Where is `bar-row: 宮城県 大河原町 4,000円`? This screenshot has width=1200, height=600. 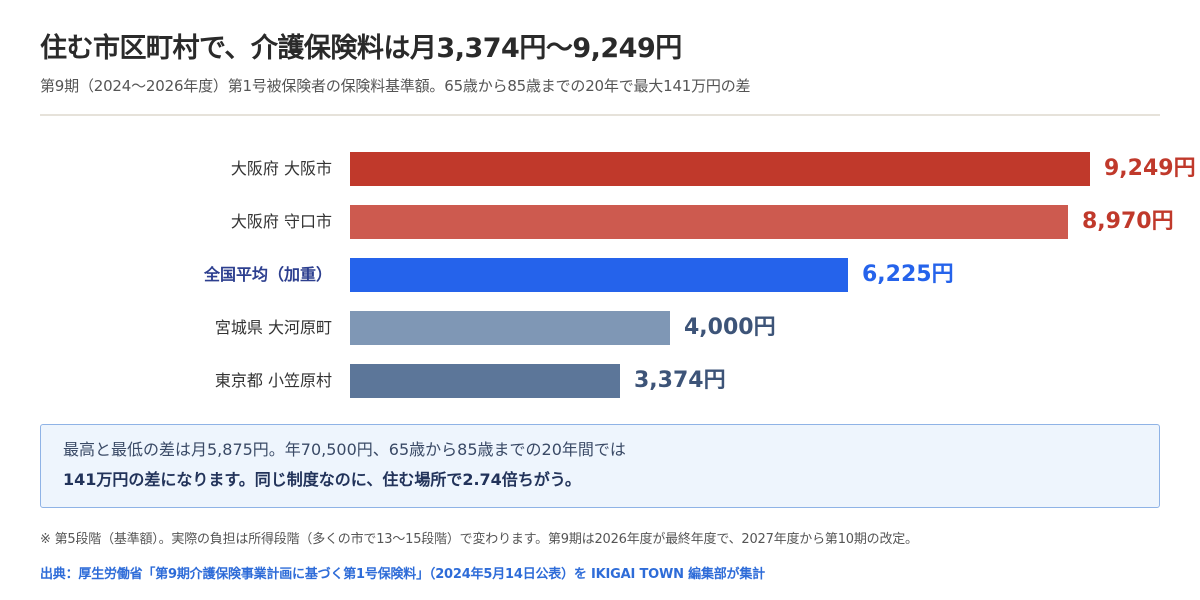 bar-row: 宮城県 大河原町 4,000円 is located at coordinates (600, 325).